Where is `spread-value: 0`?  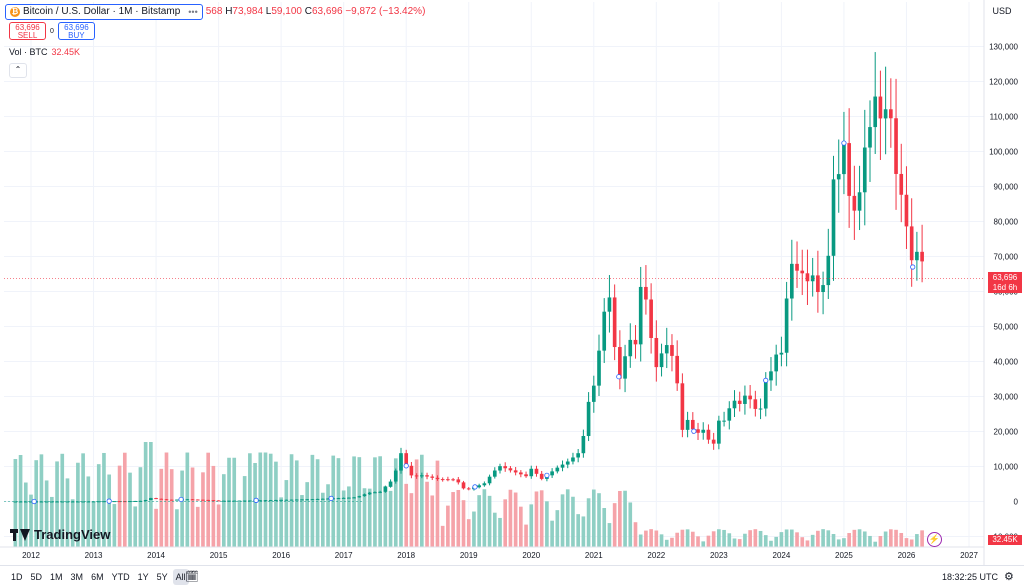 spread-value: 0 is located at coordinates (52, 31).